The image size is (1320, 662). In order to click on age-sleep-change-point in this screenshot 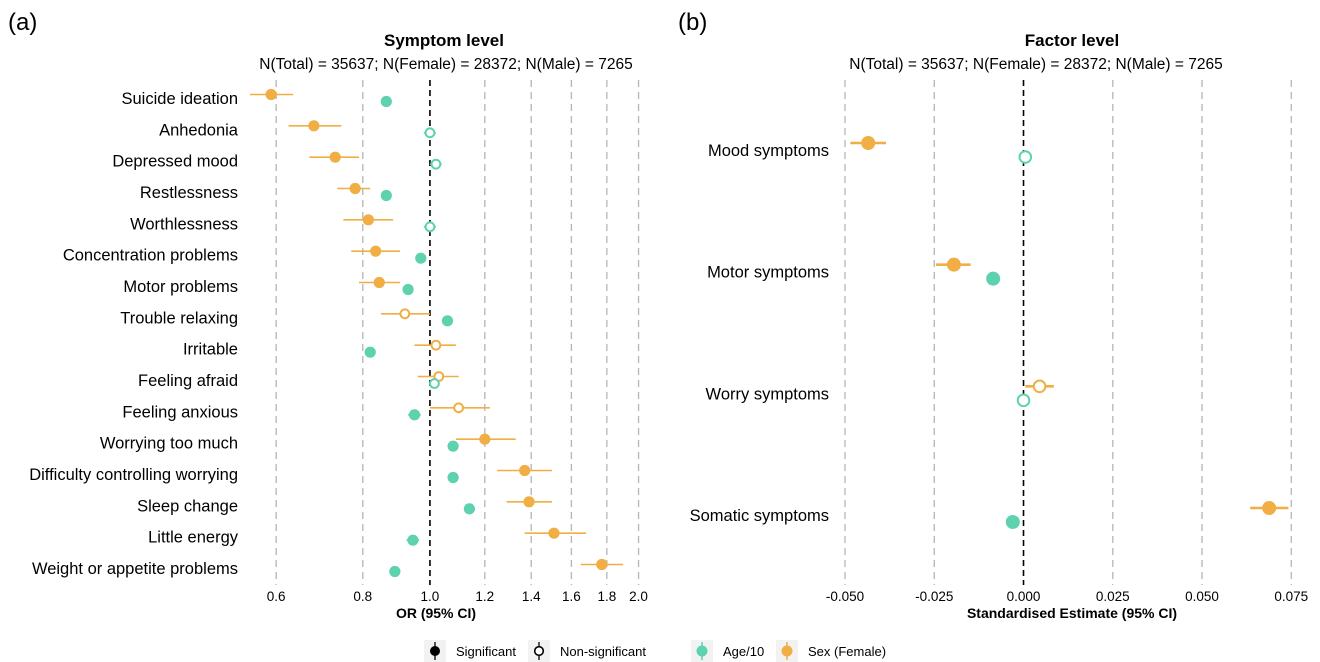, I will do `click(469, 509)`.